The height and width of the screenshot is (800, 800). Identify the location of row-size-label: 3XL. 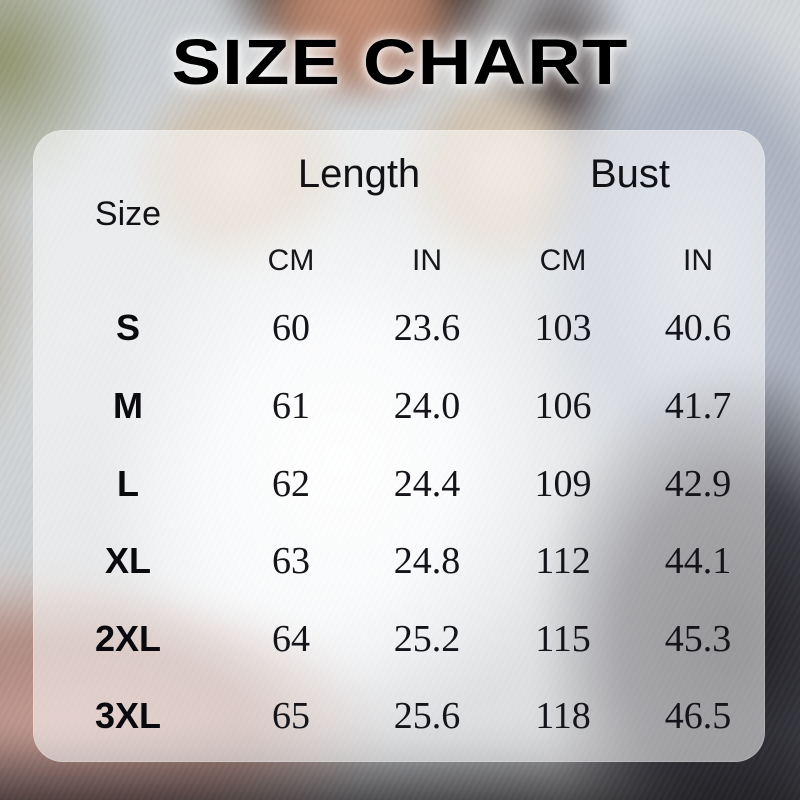
(128, 715).